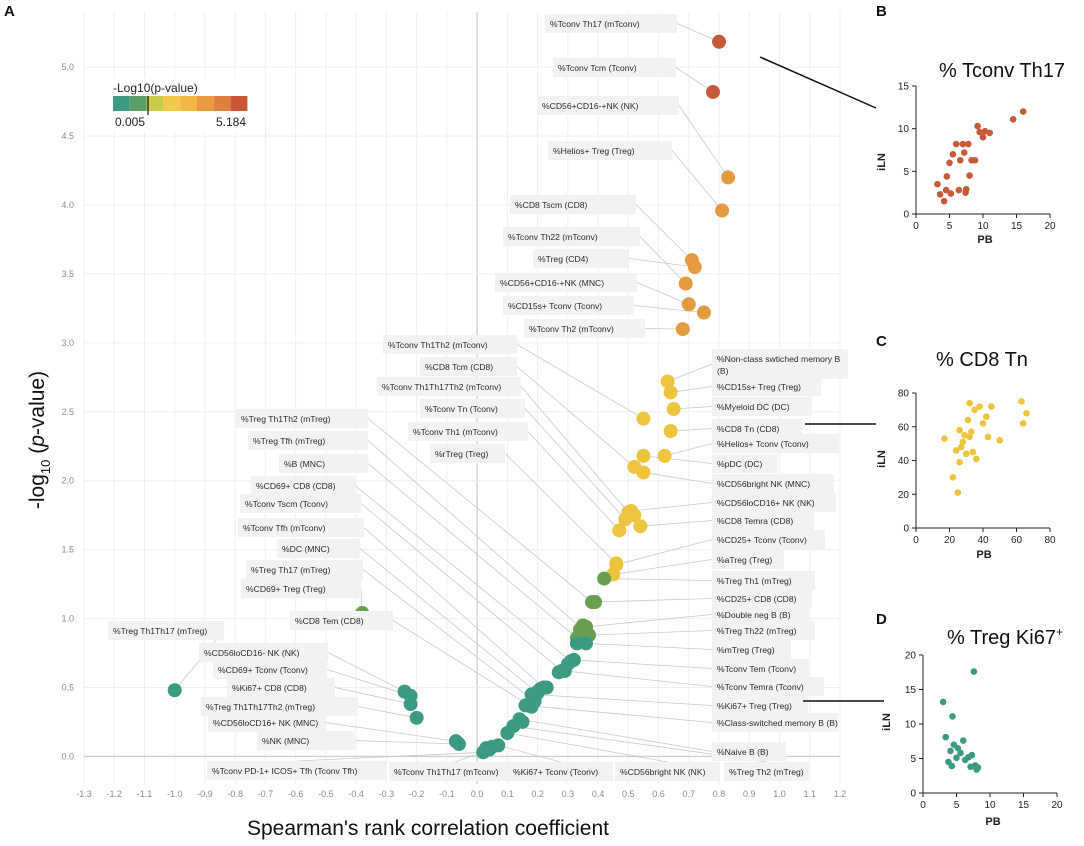 Image resolution: width=1084 pixels, height=846 pixels. What do you see at coordinates (9, 11) in the screenshot?
I see `panel-label-a: A` at bounding box center [9, 11].